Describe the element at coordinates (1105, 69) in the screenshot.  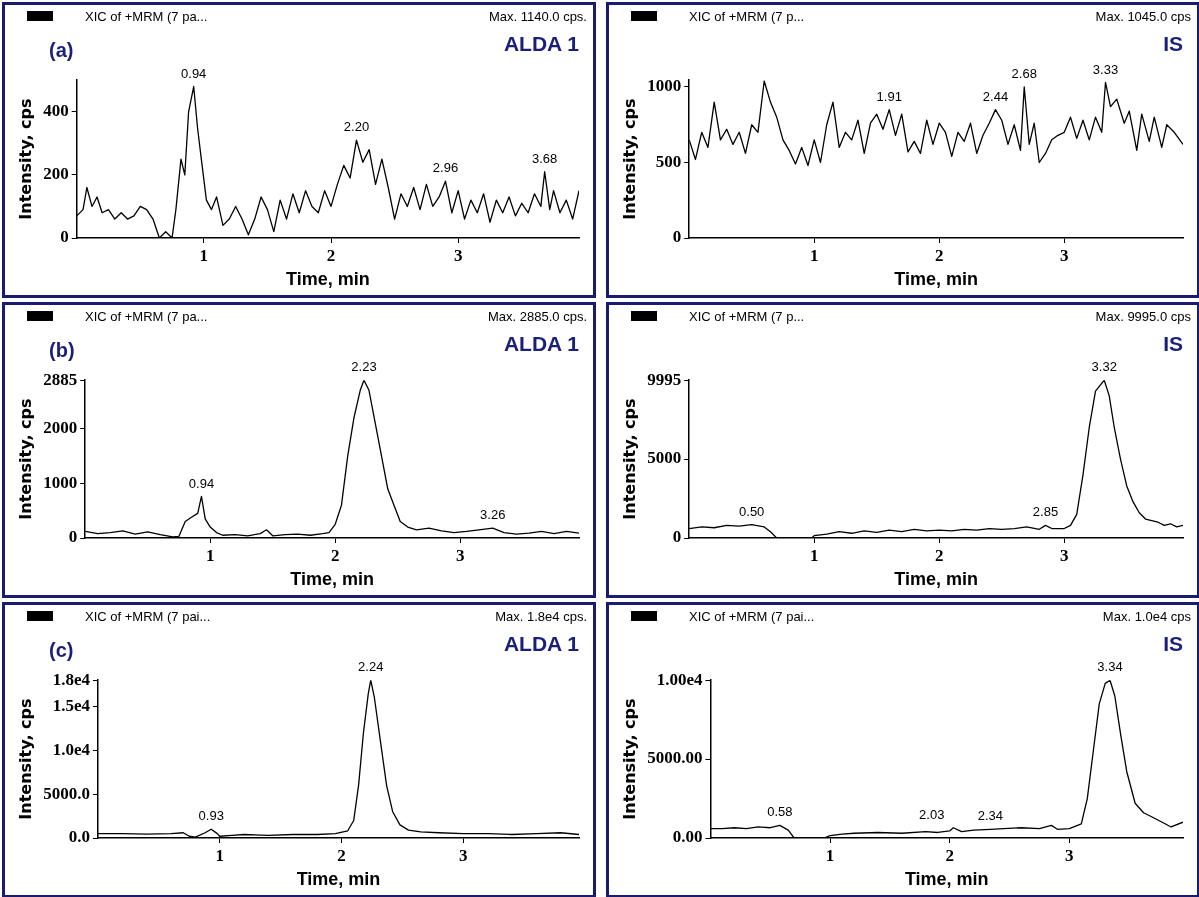
I see `annotation: 3.33` at that location.